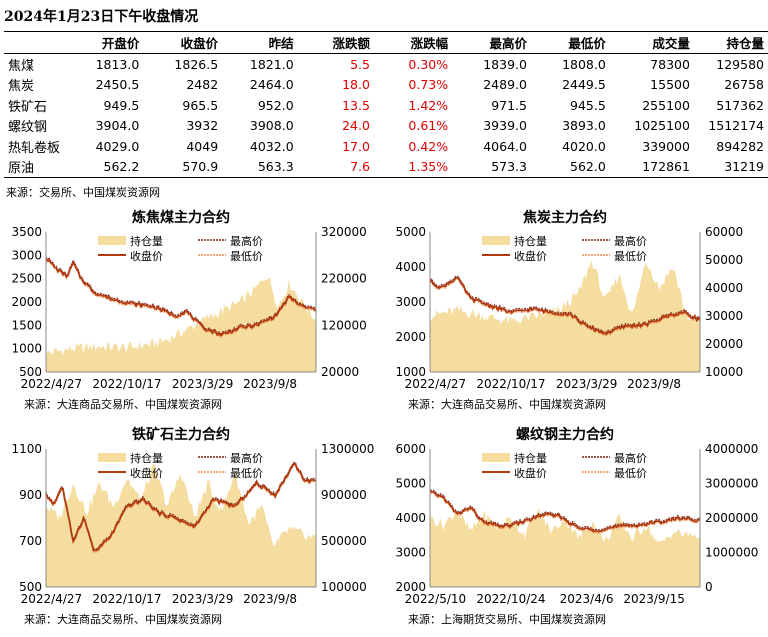 This screenshot has width=768, height=637. Describe the element at coordinates (428, 146) in the screenshot. I see `table-cell: 0.42%` at that location.